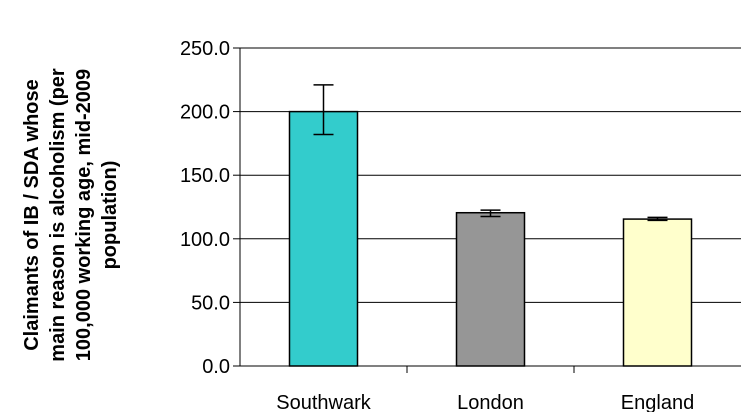  What do you see at coordinates (205, 176) in the screenshot?
I see `y-tick-label: 150.0` at bounding box center [205, 176].